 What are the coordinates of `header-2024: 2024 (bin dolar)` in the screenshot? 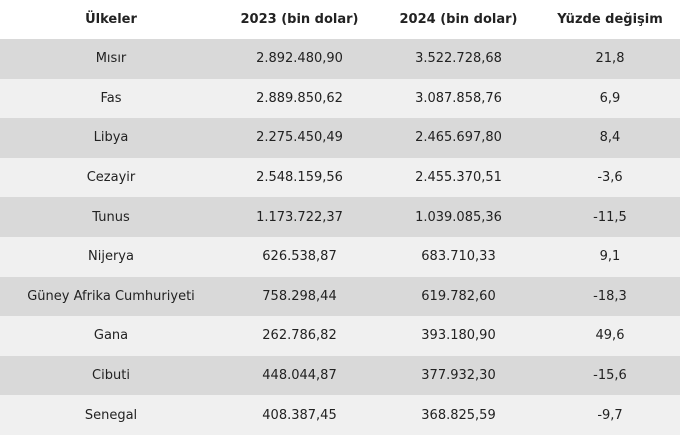 It's located at (458, 19).